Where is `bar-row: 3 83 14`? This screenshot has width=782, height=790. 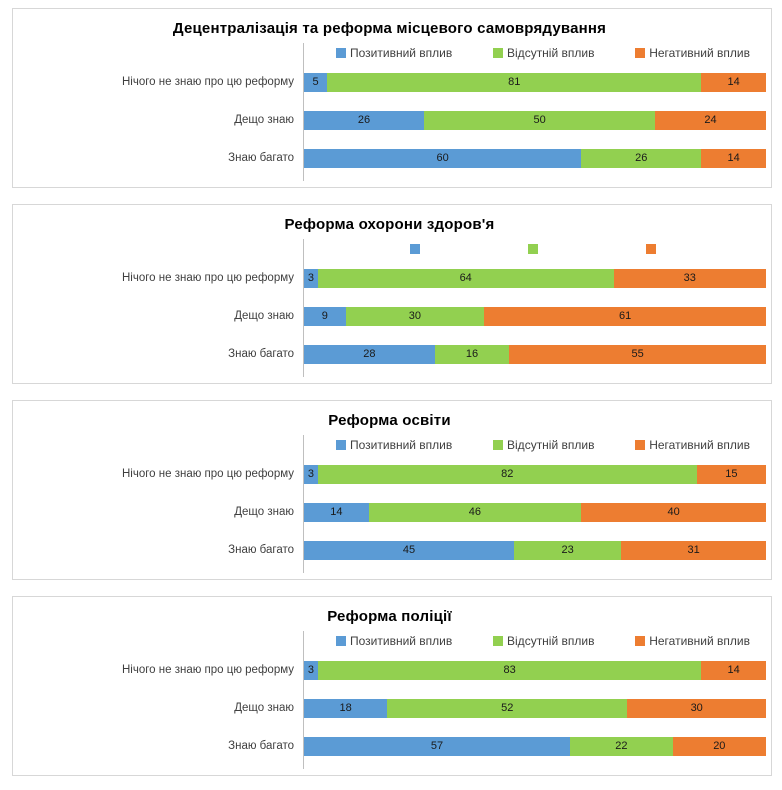 bar-row: 3 83 14 is located at coordinates (535, 670).